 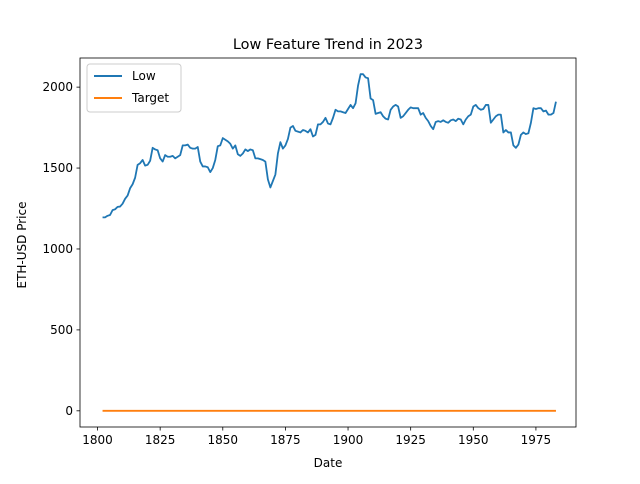 I want to click on y-tick-label: 1000, so click(x=57, y=249).